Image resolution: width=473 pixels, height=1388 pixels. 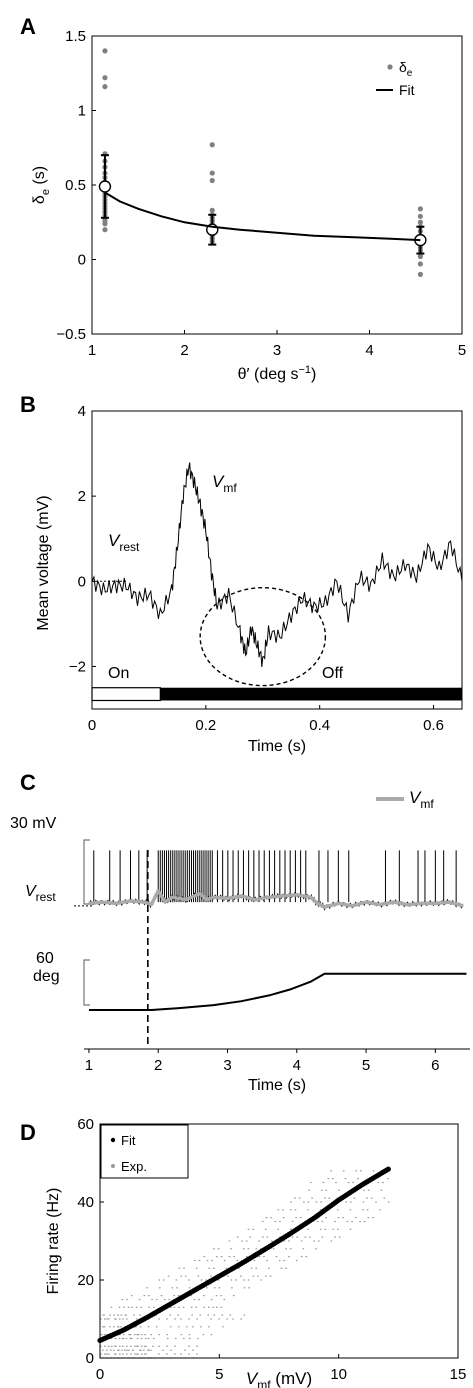 I want to click on panel-a-fit-curve, so click(x=262, y=216).